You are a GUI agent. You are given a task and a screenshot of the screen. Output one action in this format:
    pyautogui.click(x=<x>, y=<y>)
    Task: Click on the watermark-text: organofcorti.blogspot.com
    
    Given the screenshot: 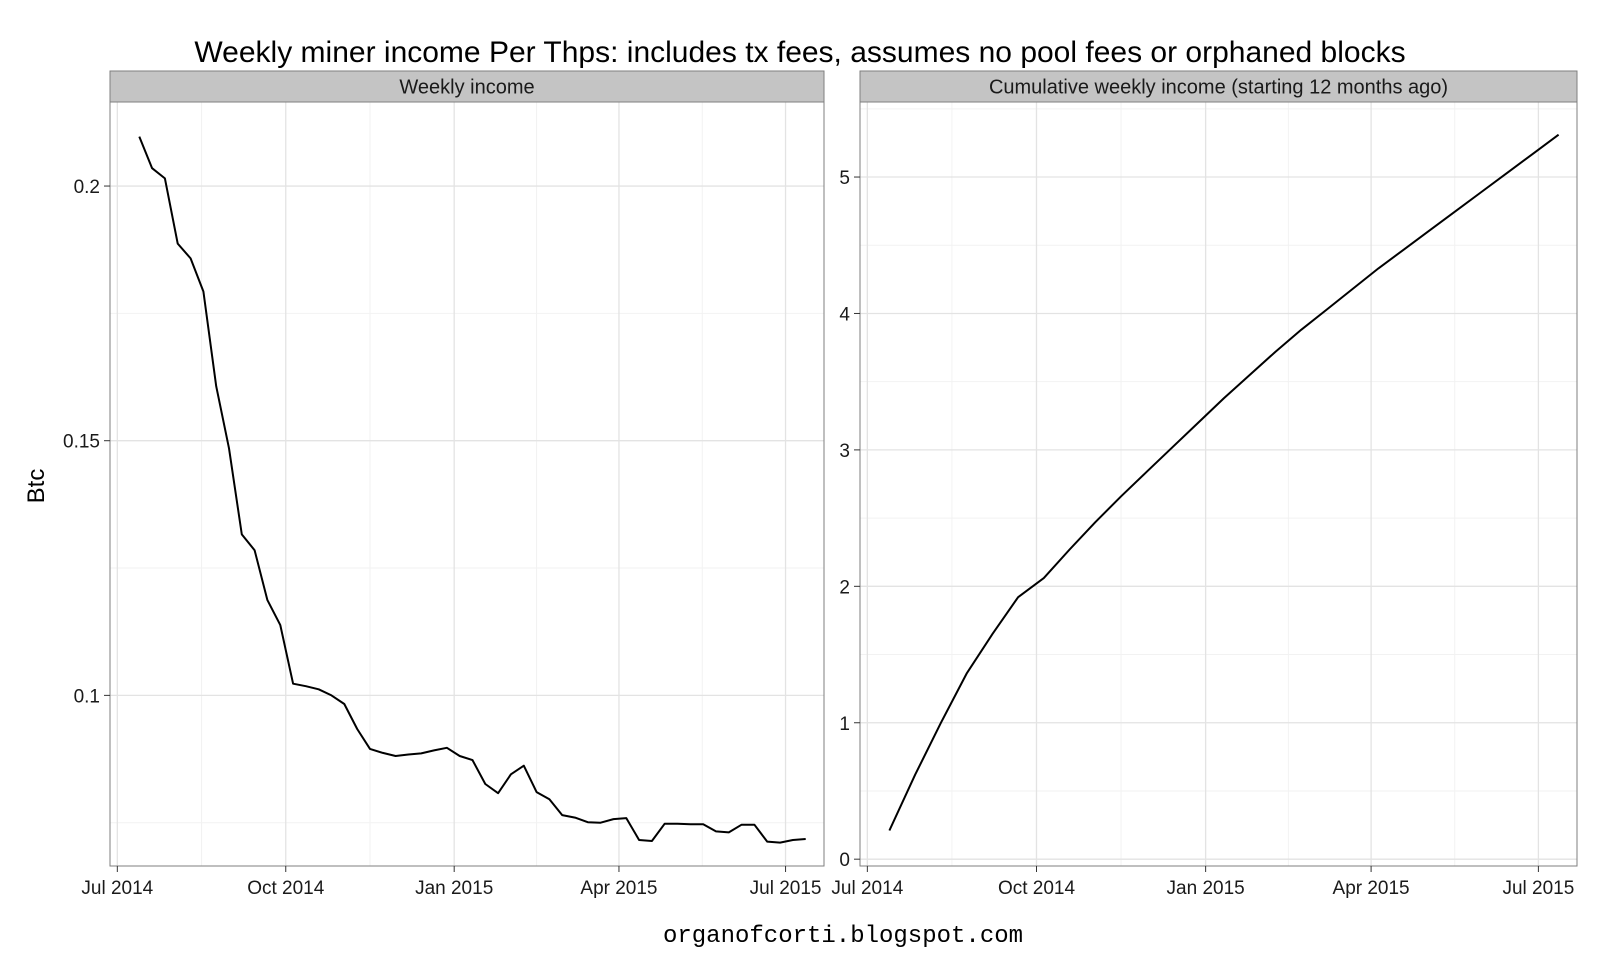 What is the action you would take?
    pyautogui.click(x=843, y=936)
    